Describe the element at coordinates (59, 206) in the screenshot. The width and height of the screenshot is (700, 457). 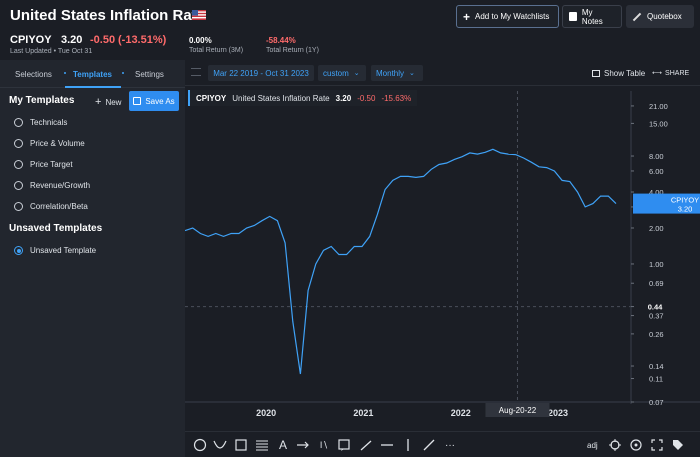
I see `template-label: Correlation/Beta` at that location.